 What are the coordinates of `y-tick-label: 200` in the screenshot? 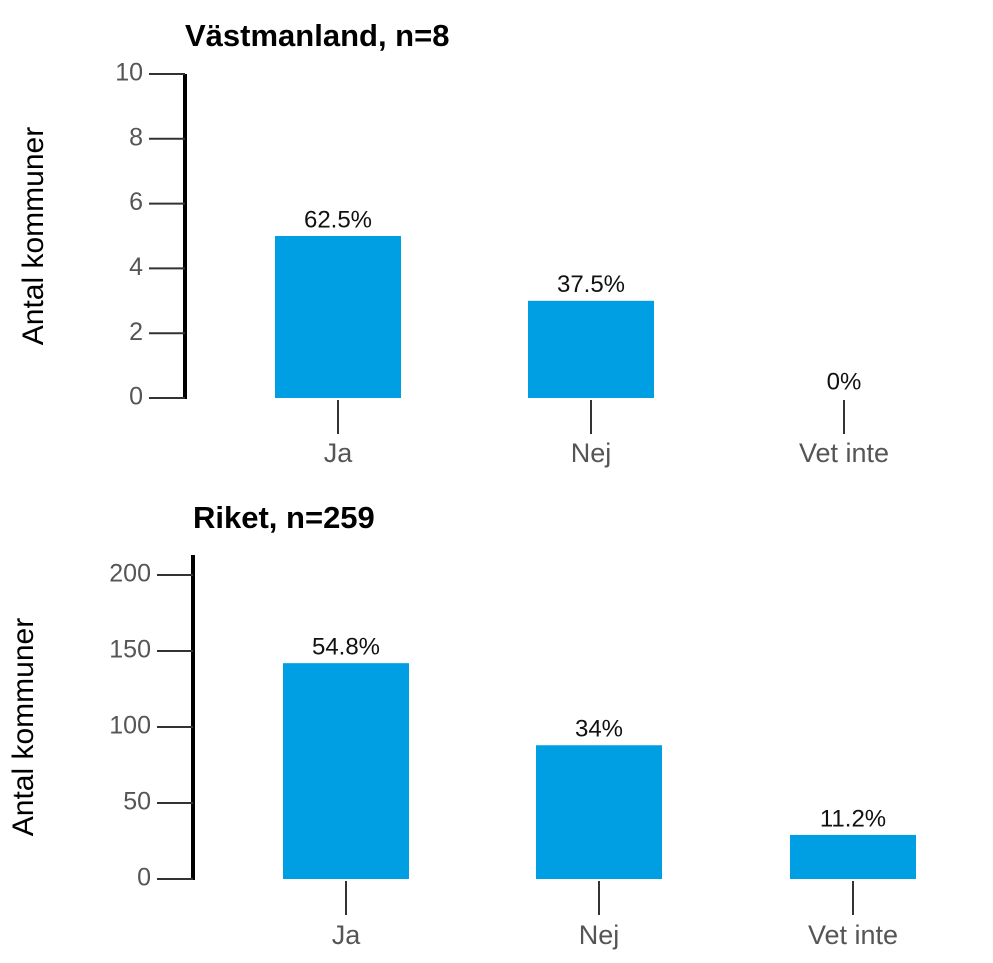 It's located at (130, 574).